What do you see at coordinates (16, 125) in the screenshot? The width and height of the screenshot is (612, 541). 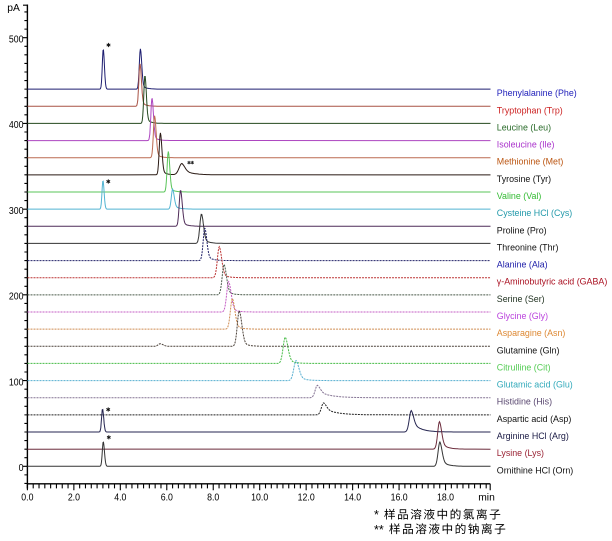 I see `svg-text: 400` at bounding box center [16, 125].